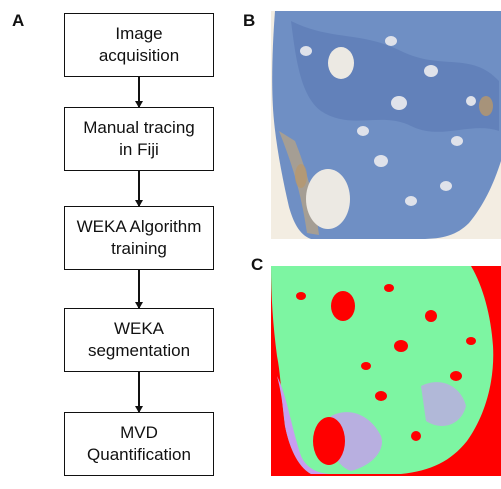 Image resolution: width=501 pixels, height=489 pixels. What do you see at coordinates (139, 33) in the screenshot?
I see `flow-step-line: Image` at bounding box center [139, 33].